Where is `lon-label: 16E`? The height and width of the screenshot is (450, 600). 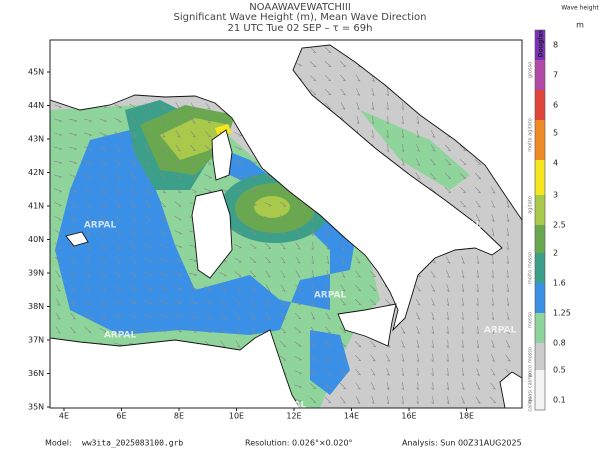 lon-label: 16E is located at coordinates (408, 416).